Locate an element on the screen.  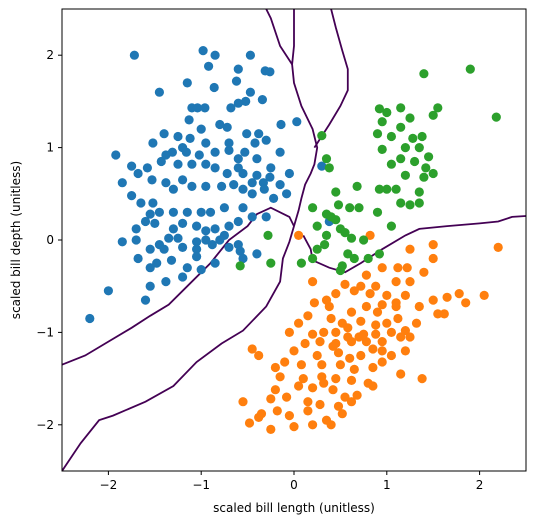
y-tick-label: −1 is located at coordinates (45, 332).